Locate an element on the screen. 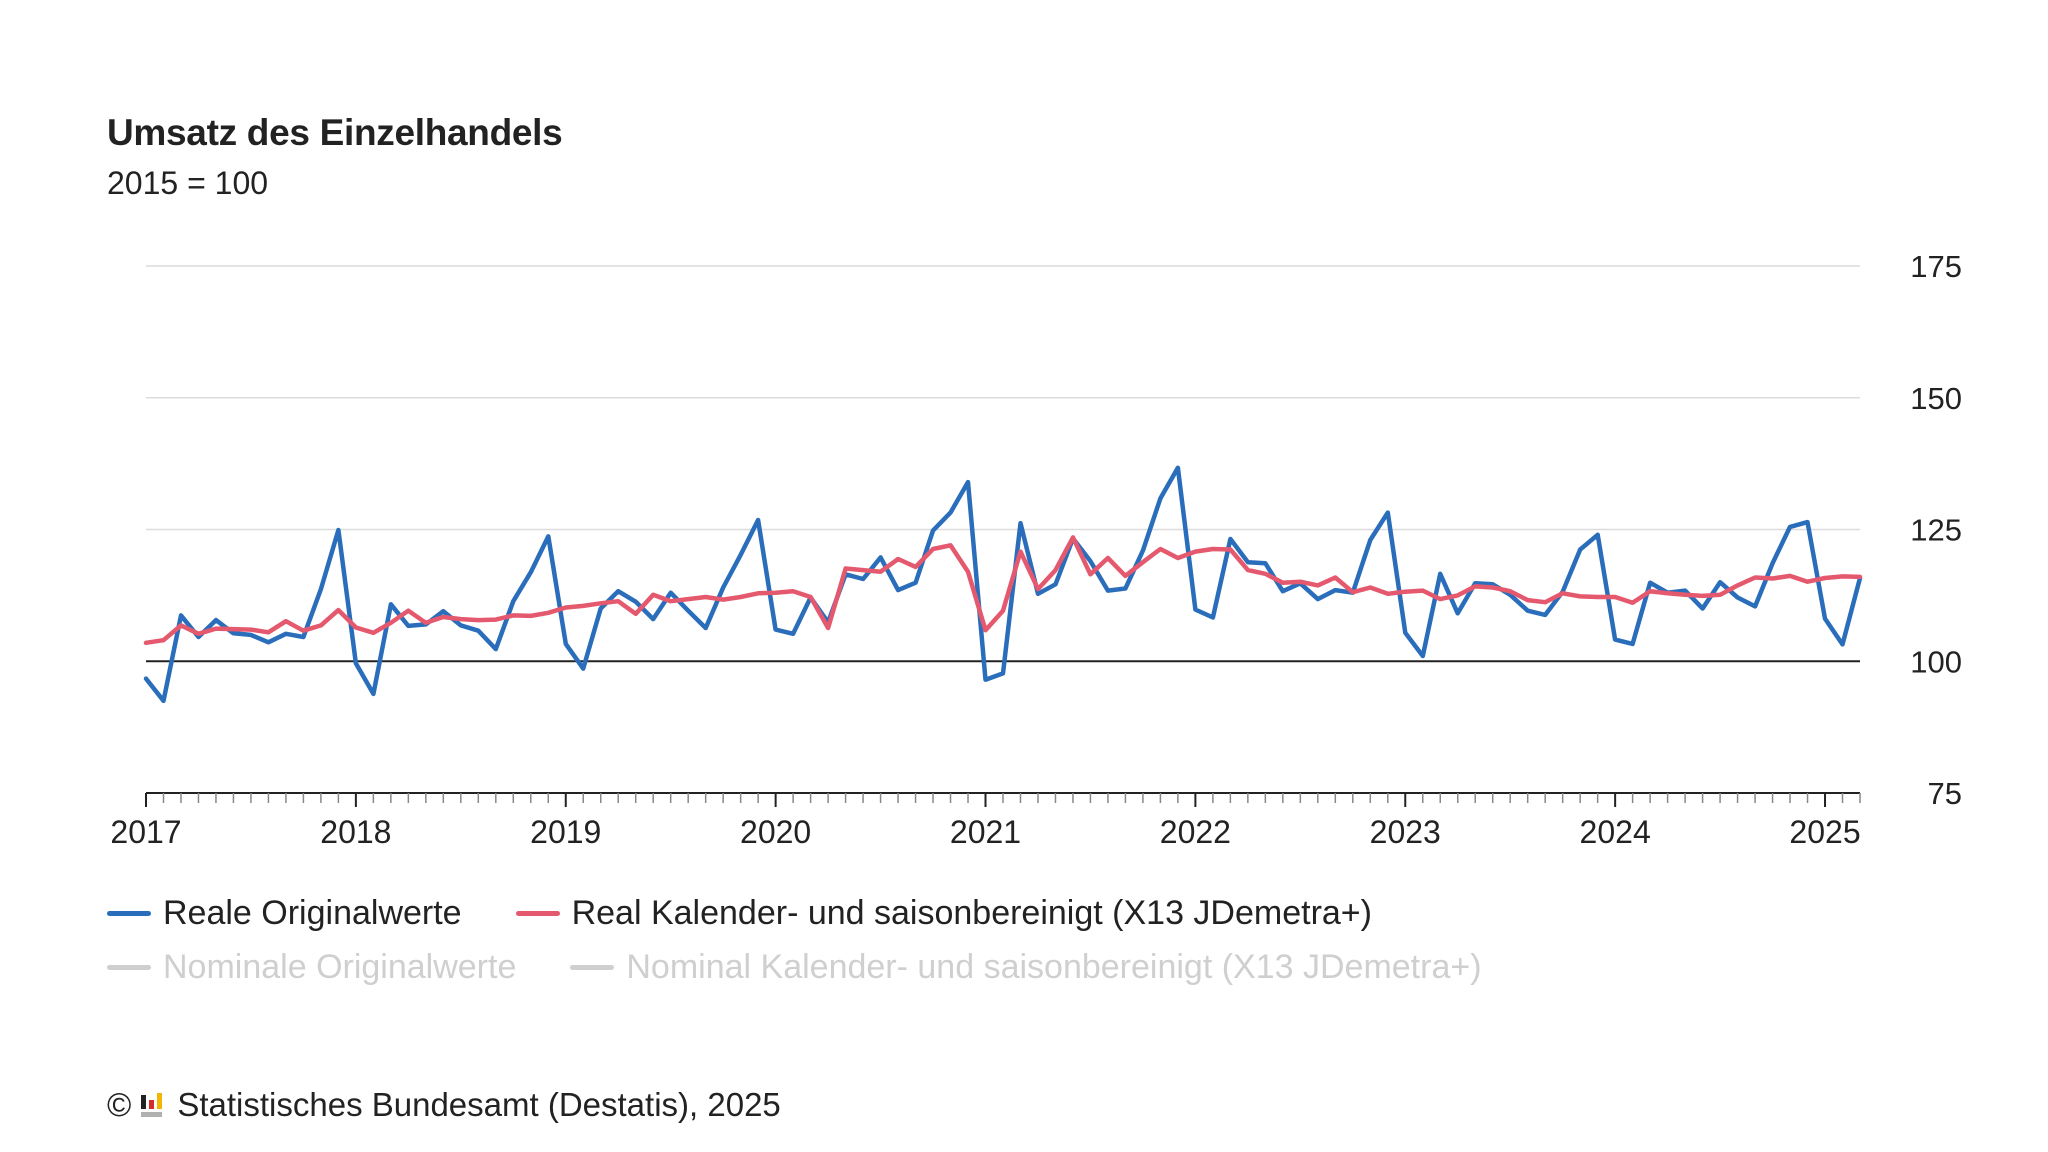 This screenshot has height=1152, width=2048. legend-item-nominale-originalwerte: Nominale Originalwerte is located at coordinates (311, 967).